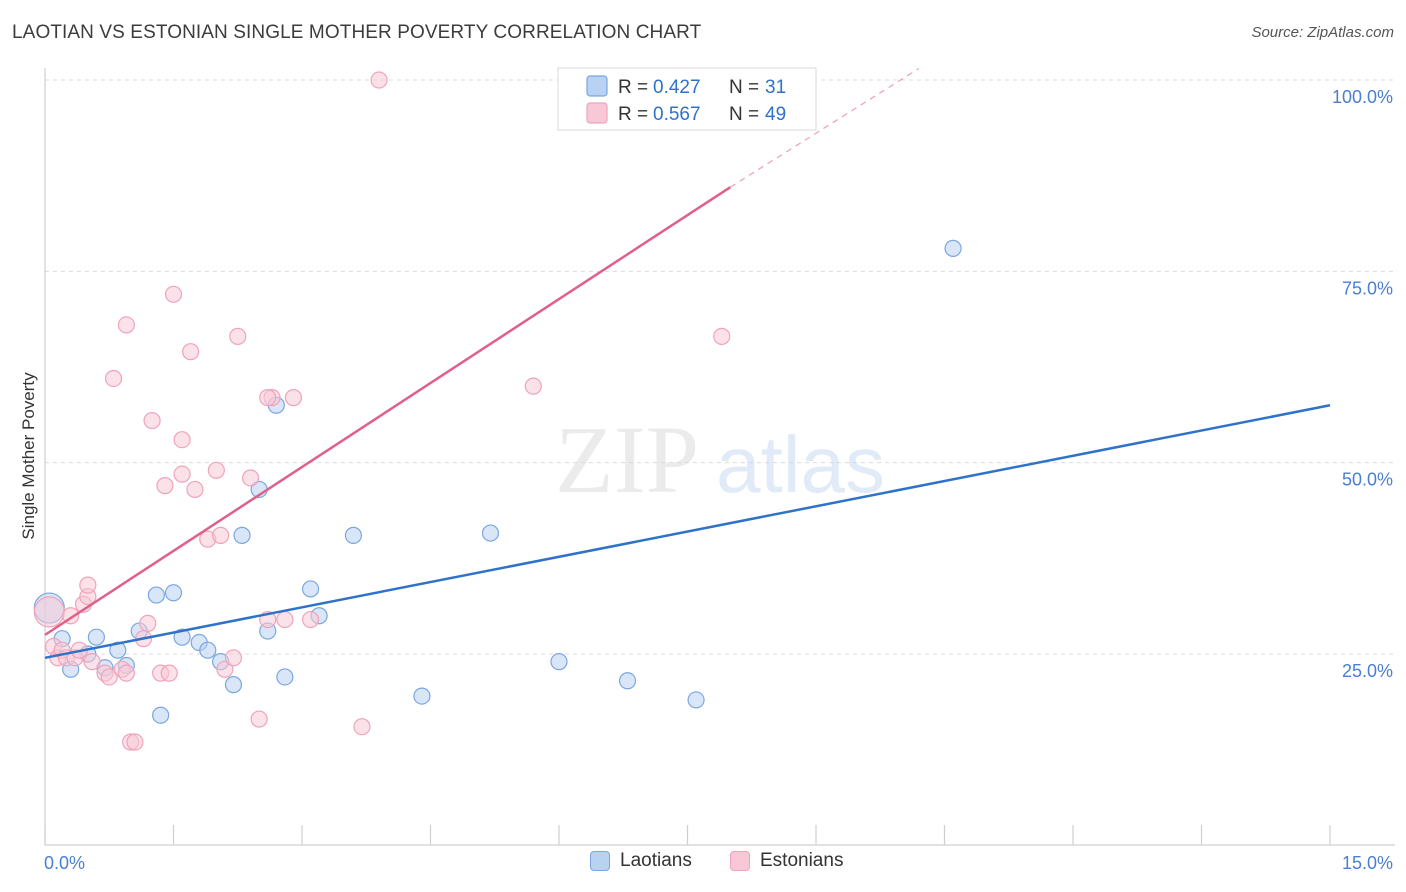  Describe the element at coordinates (703, 864) in the screenshot. I see `legend-bottom: Laotians Estonians` at that location.